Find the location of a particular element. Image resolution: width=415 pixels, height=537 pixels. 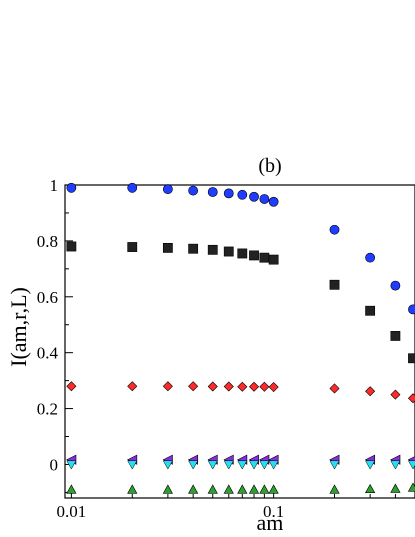

y-tick-label: 0.4 is located at coordinates (48, 353).